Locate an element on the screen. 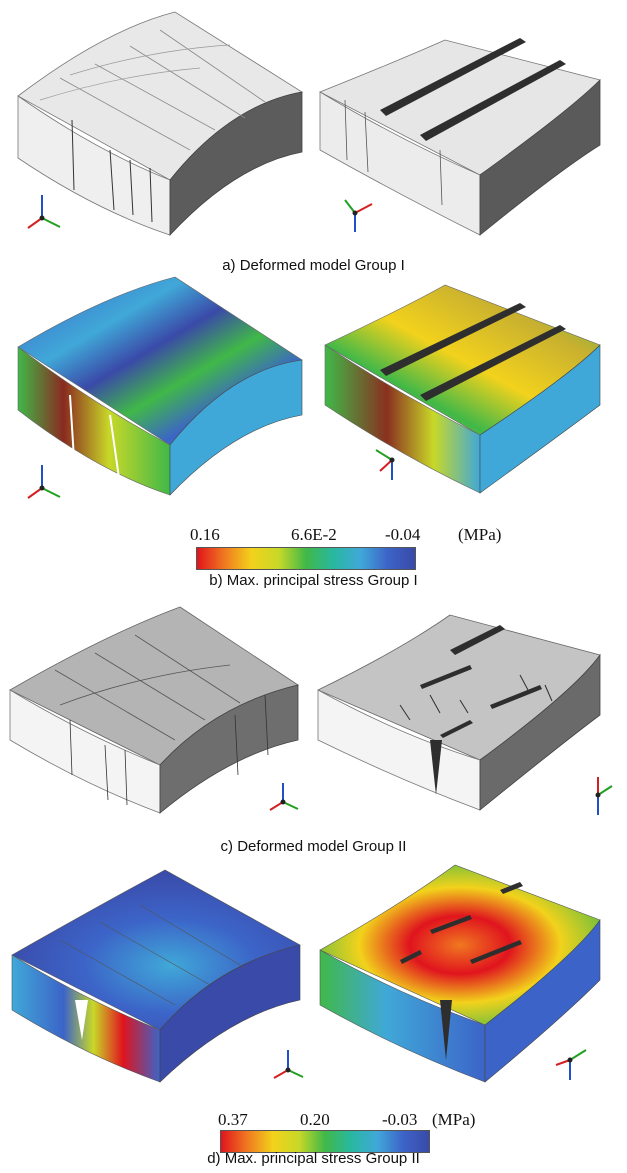 The width and height of the screenshot is (627, 1173). axis-triad-c-left is located at coordinates (284, 797).